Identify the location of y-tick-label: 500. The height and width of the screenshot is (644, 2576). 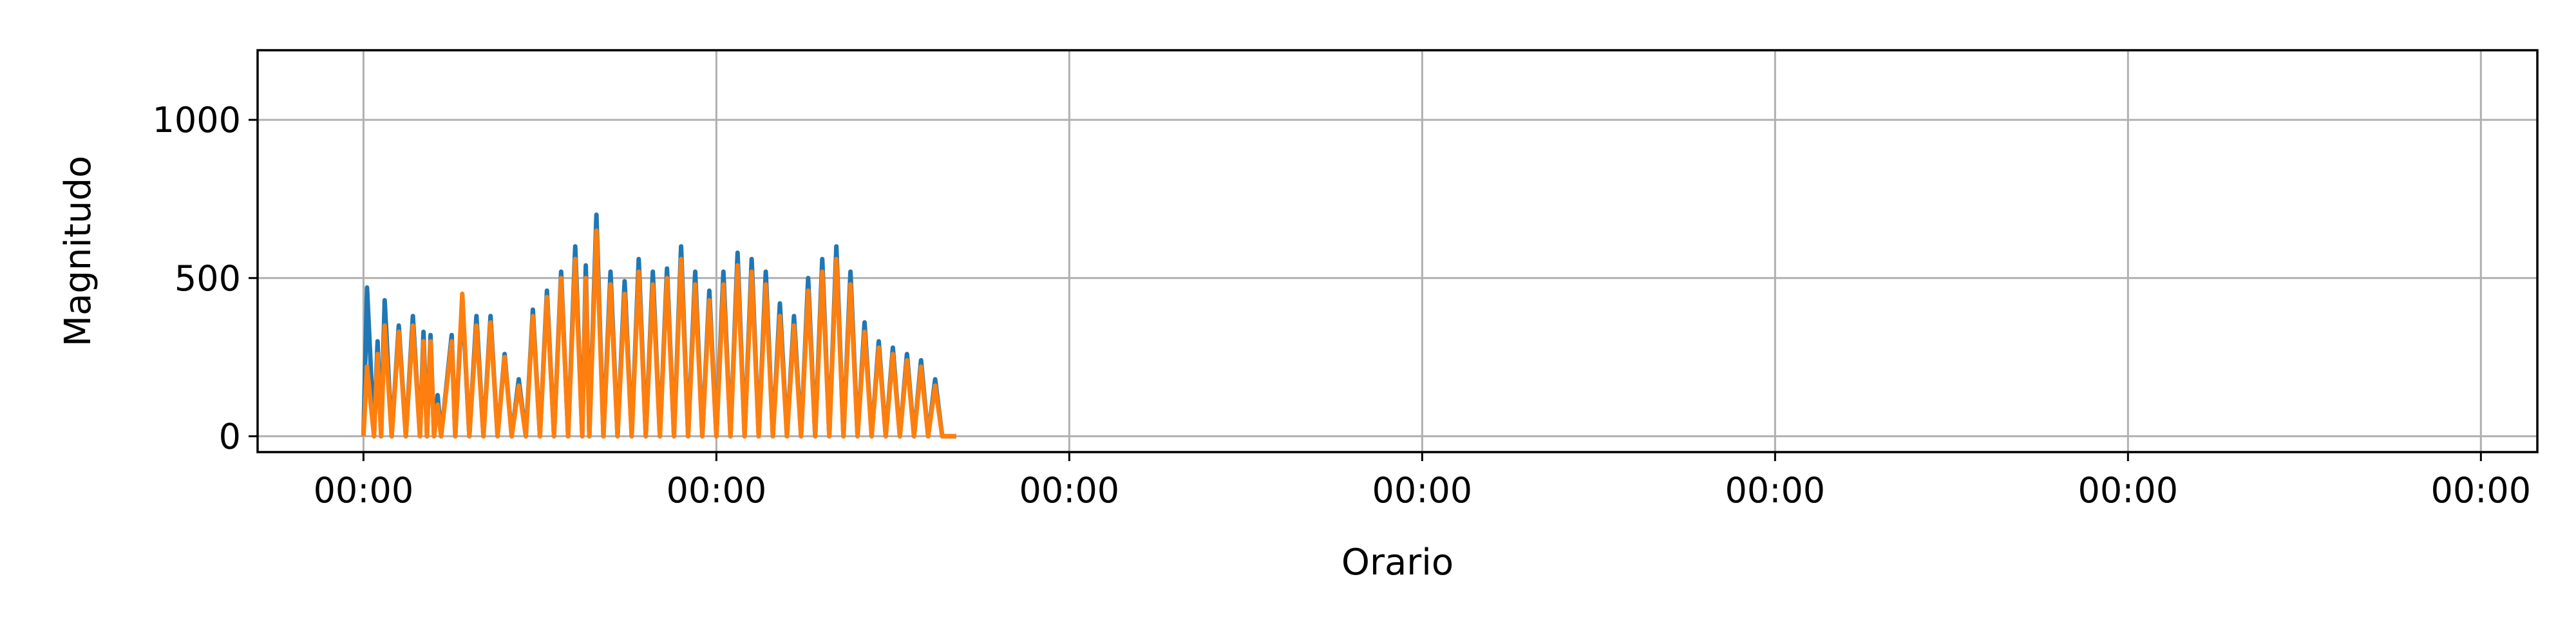
(208, 278).